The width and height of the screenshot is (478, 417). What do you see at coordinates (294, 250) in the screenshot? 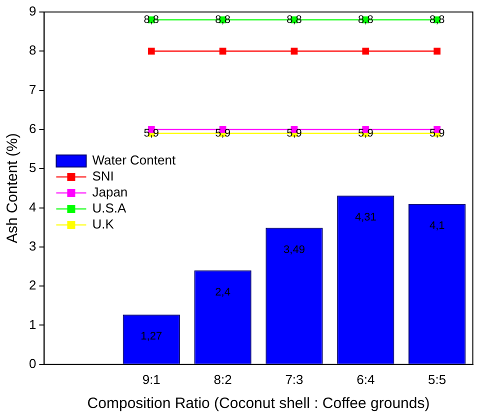
I see `data-label: 3,49` at bounding box center [294, 250].